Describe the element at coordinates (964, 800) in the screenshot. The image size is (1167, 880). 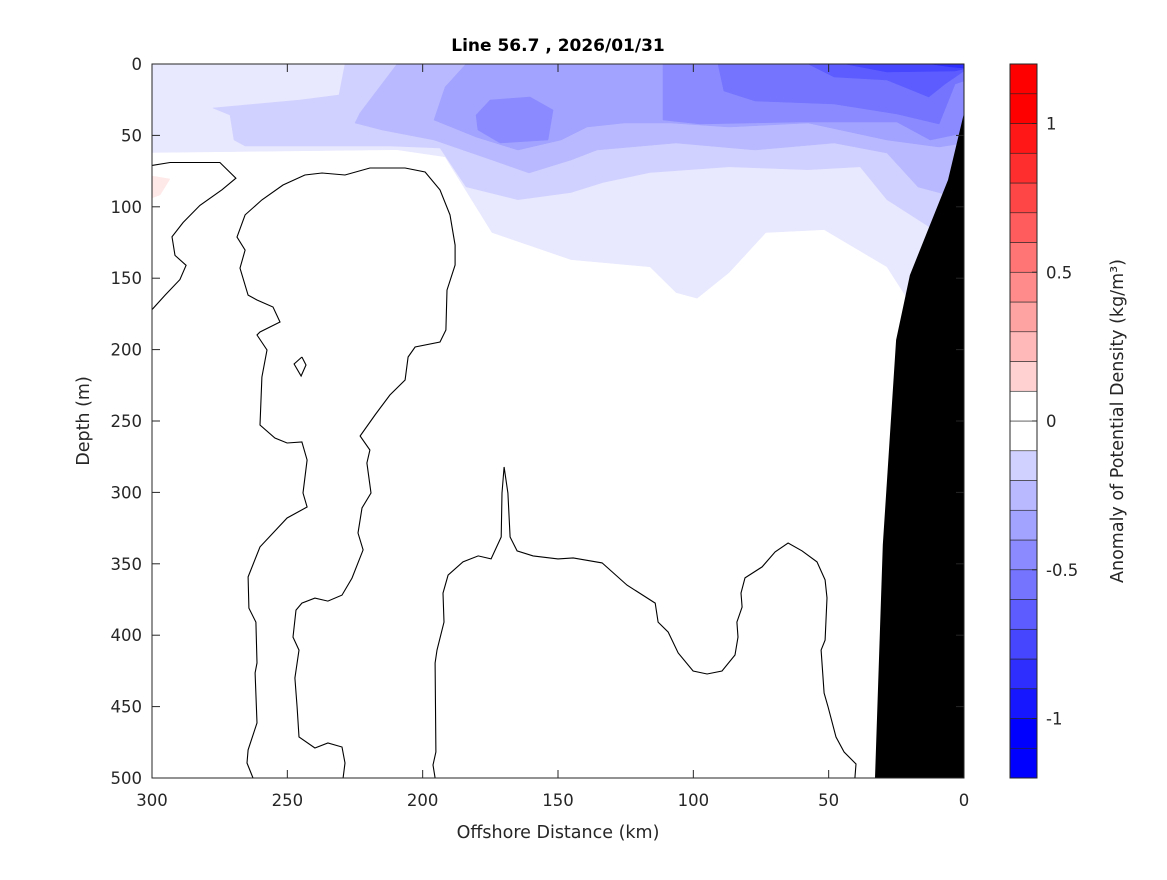
I see `x-tick-label: 0` at that location.